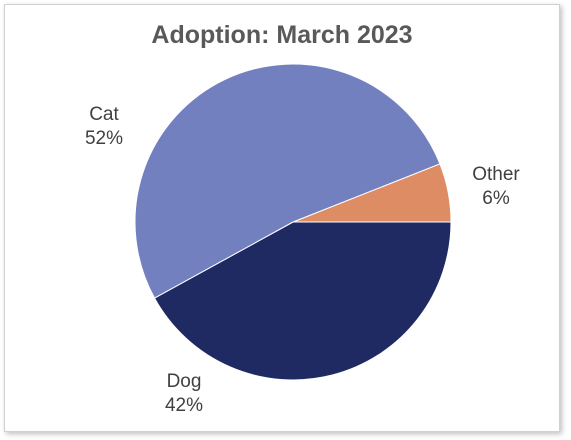 The height and width of the screenshot is (440, 571). What do you see at coordinates (184, 405) in the screenshot?
I see `slice-label-dog-percent: 42%` at bounding box center [184, 405].